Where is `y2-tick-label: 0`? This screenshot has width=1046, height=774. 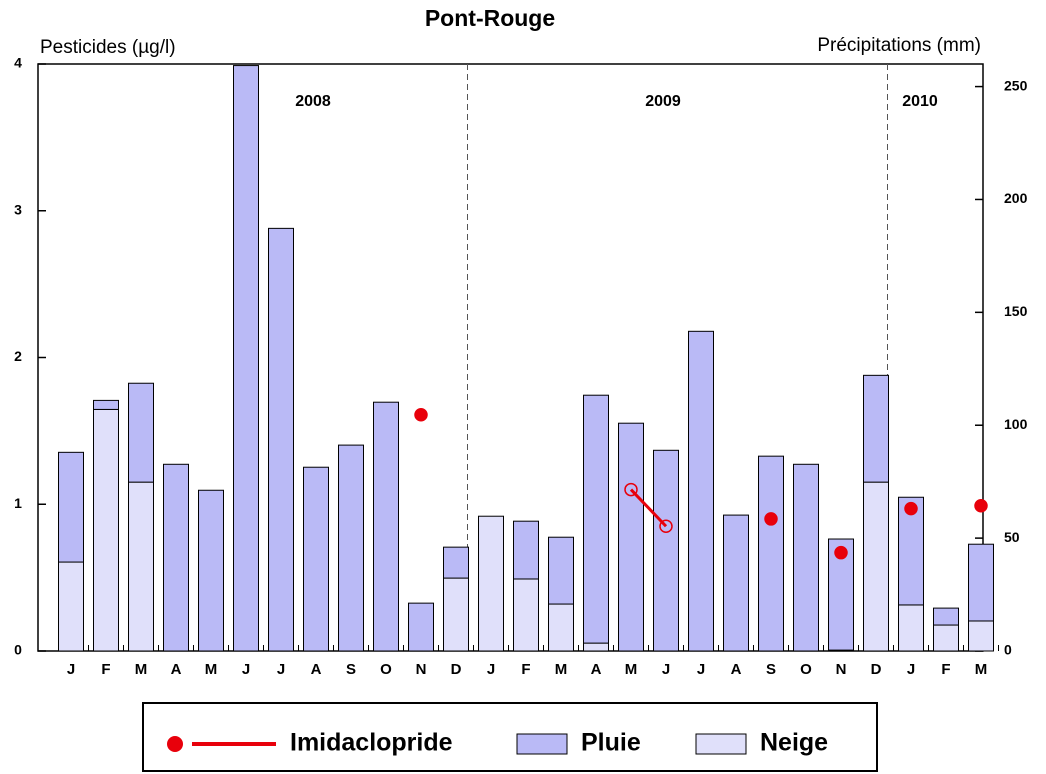 y2-tick-label: 0 is located at coordinates (1008, 650).